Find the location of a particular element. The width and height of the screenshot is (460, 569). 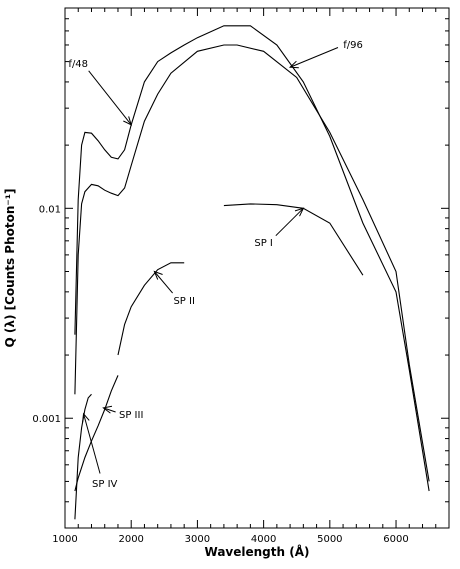

annotation-sp-iii: SP III is located at coordinates (131, 415).